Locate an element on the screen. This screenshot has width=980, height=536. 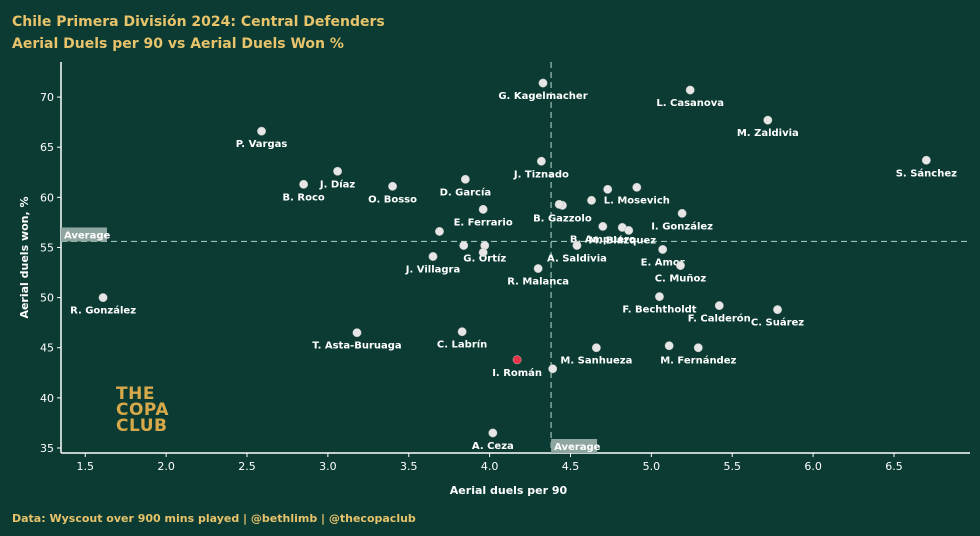
y-tick-label: 65 is located at coordinates (47, 147).